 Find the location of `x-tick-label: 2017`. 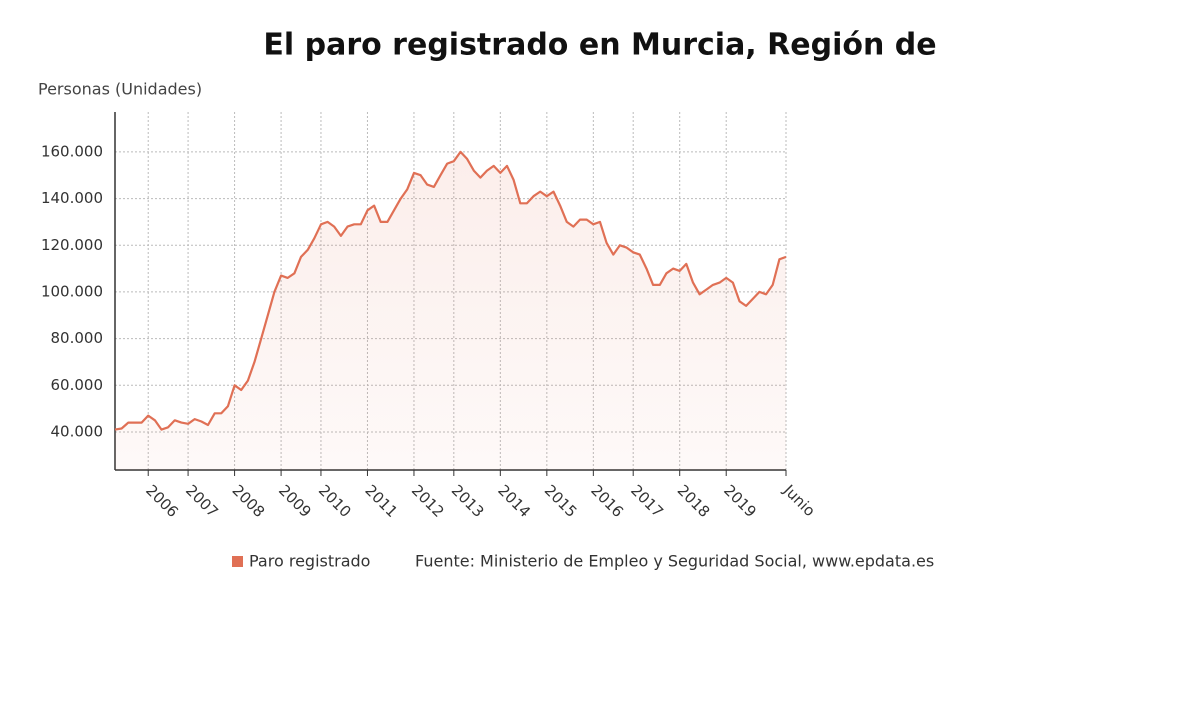

x-tick-label: 2017 is located at coordinates (647, 501).